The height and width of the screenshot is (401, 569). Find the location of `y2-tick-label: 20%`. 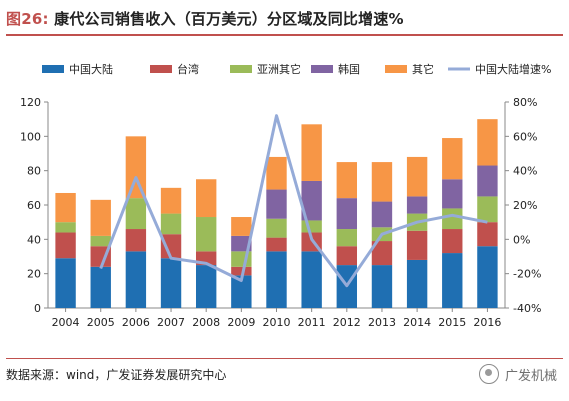

y2-tick-label: 20% is located at coordinates (525, 205).